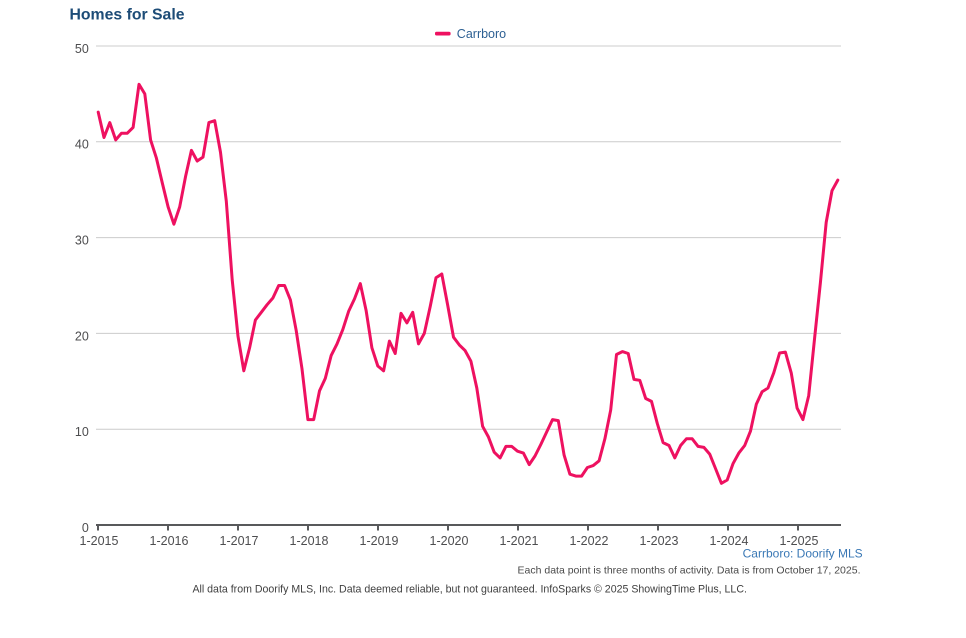 The image size is (966, 638). Describe the element at coordinates (82, 241) in the screenshot. I see `svg-text: 30` at that location.